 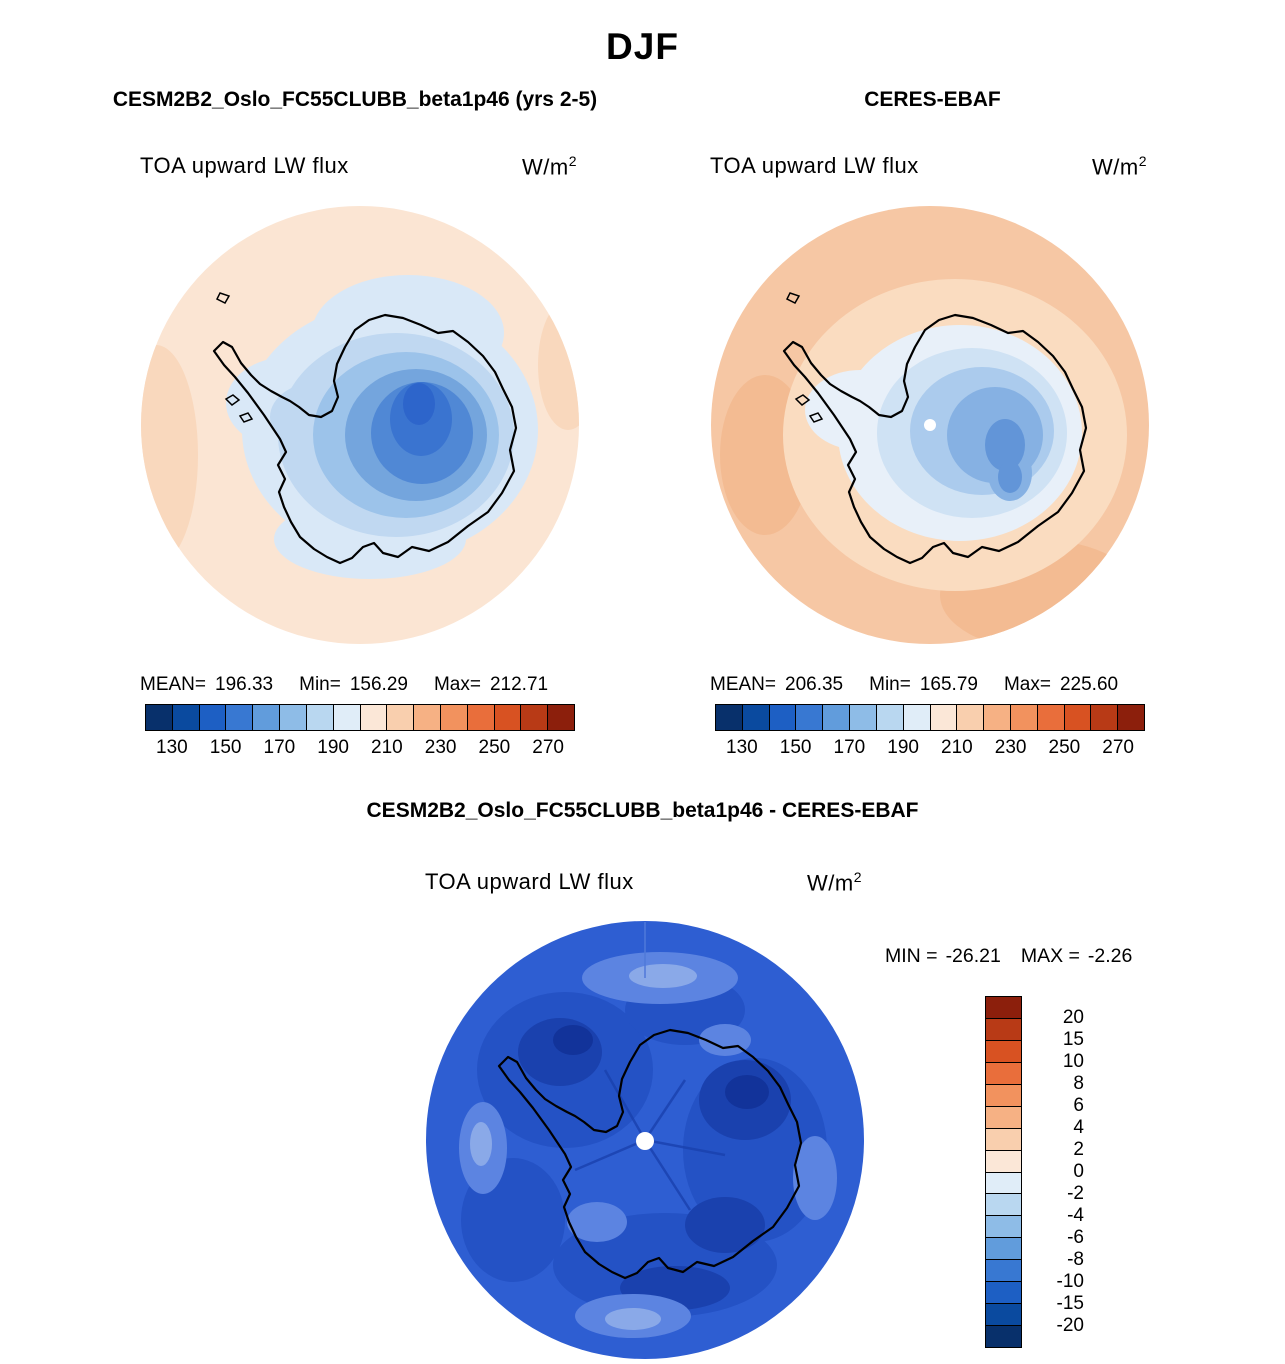 What do you see at coordinates (225, 747) in the screenshot?
I see `colorbar-tick-label: 150` at bounding box center [225, 747].